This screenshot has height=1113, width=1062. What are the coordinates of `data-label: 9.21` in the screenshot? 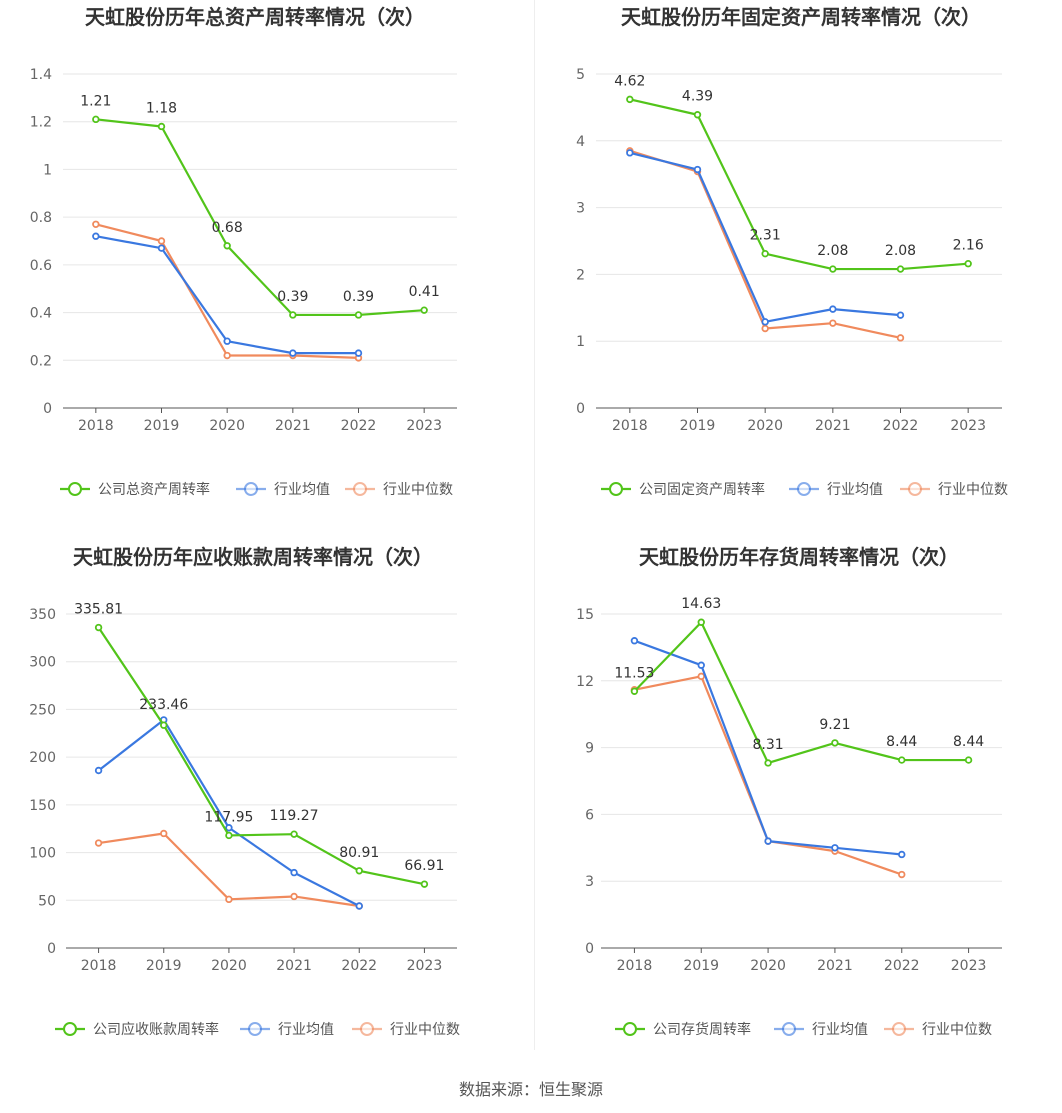 It's located at (834, 725).